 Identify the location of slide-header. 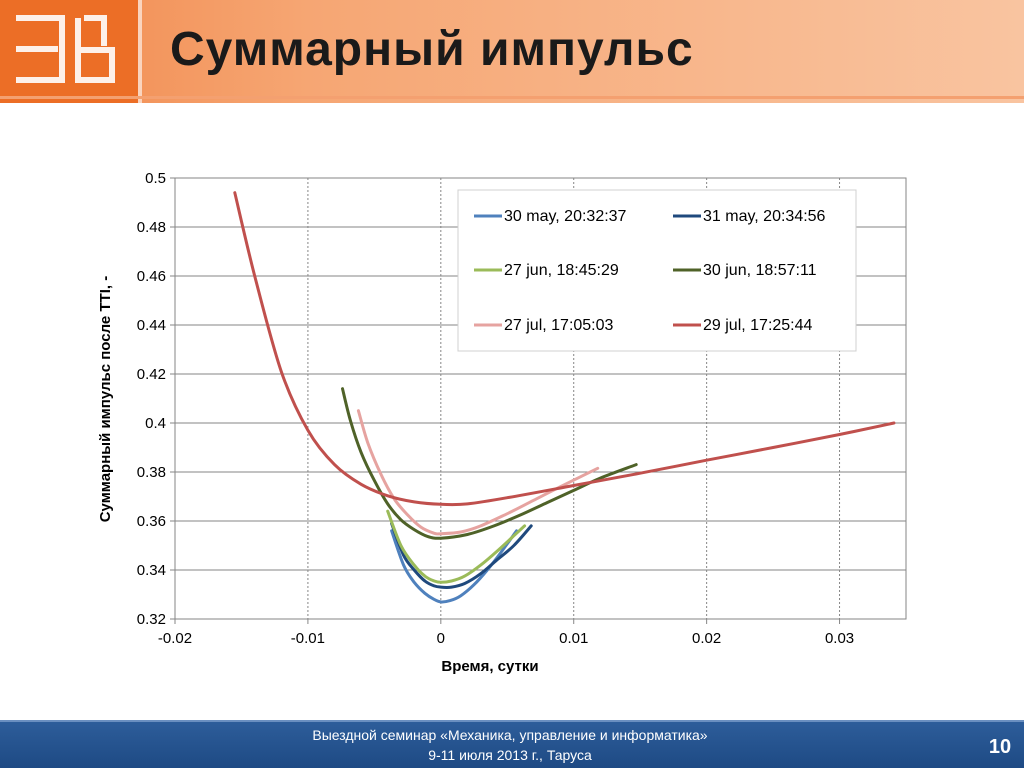
(512, 51).